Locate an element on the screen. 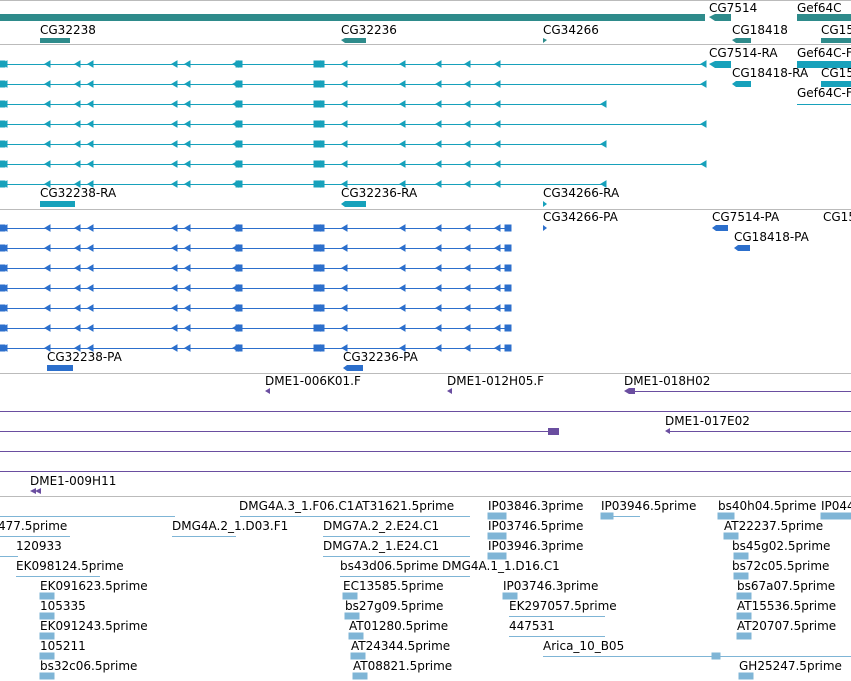 The height and width of the screenshot is (681, 851). est-label: 477.5prime is located at coordinates (33, 526).